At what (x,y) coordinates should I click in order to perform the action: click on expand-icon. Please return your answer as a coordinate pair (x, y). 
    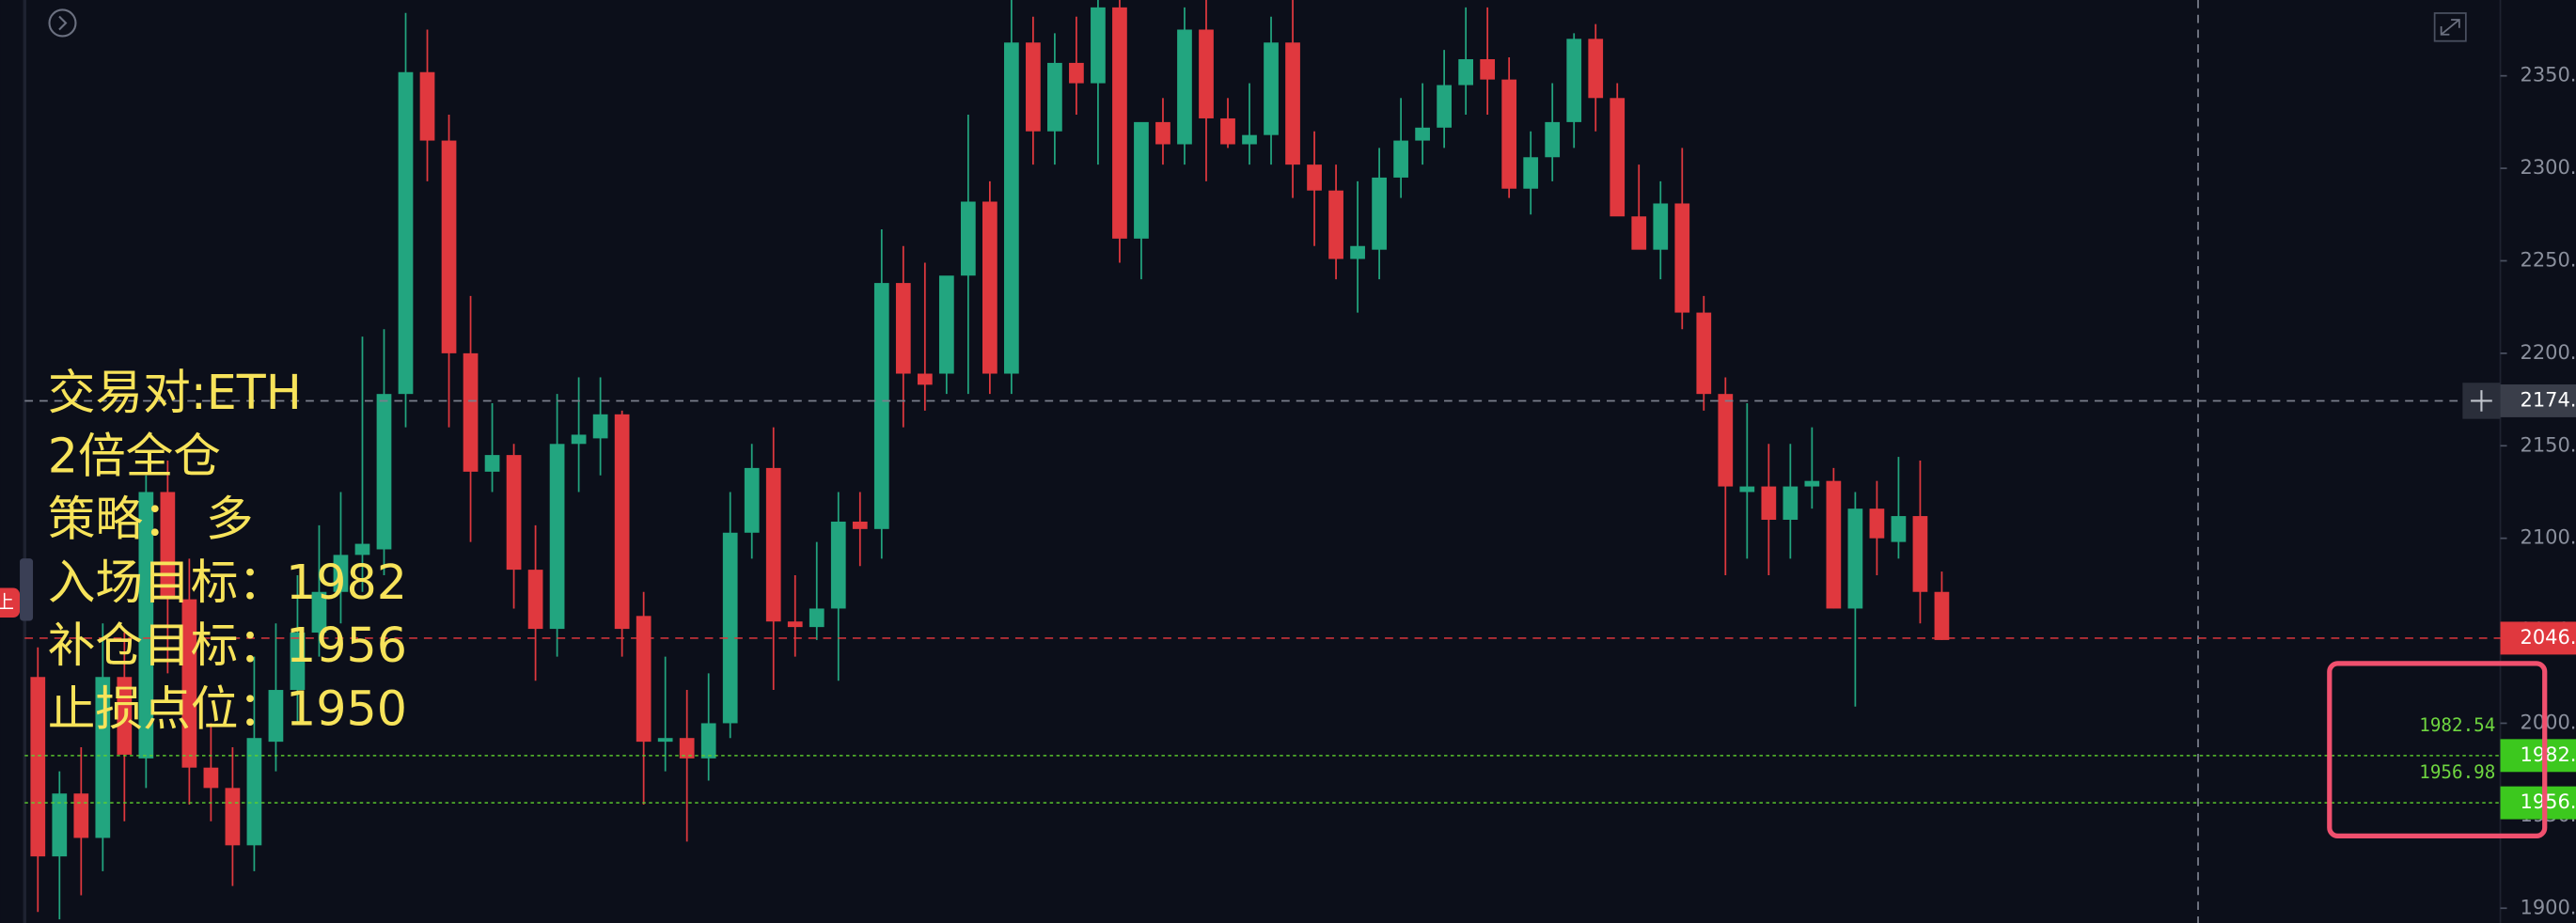
    Looking at the image, I should click on (2450, 27).